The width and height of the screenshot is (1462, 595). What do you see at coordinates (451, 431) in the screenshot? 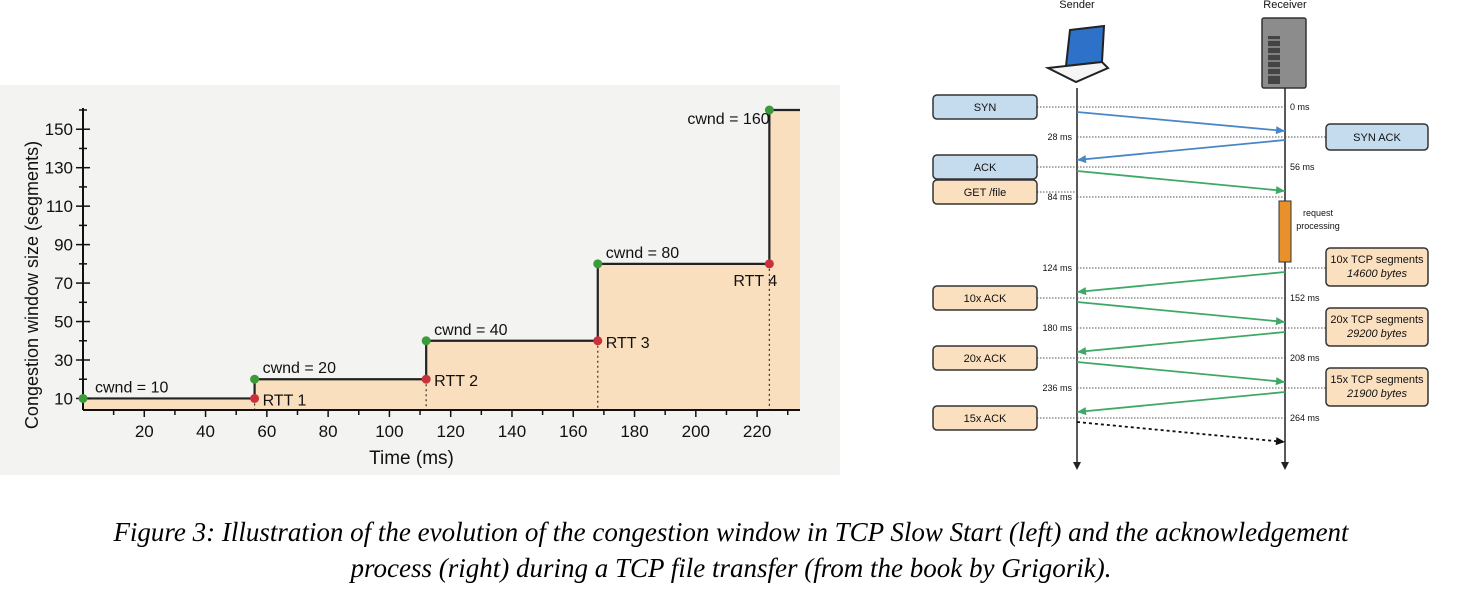
I see `x-tick-label: 120` at bounding box center [451, 431].